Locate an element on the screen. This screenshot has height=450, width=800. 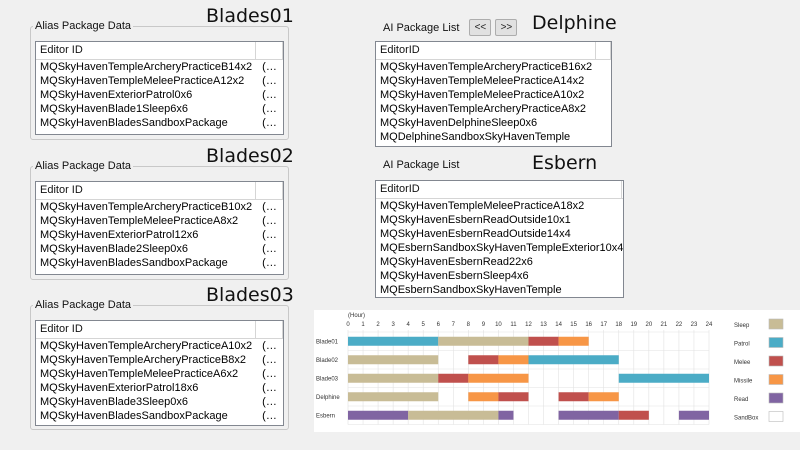
list-item: MQSkyHavenDelphineSleep0x6 is located at coordinates (493, 123).